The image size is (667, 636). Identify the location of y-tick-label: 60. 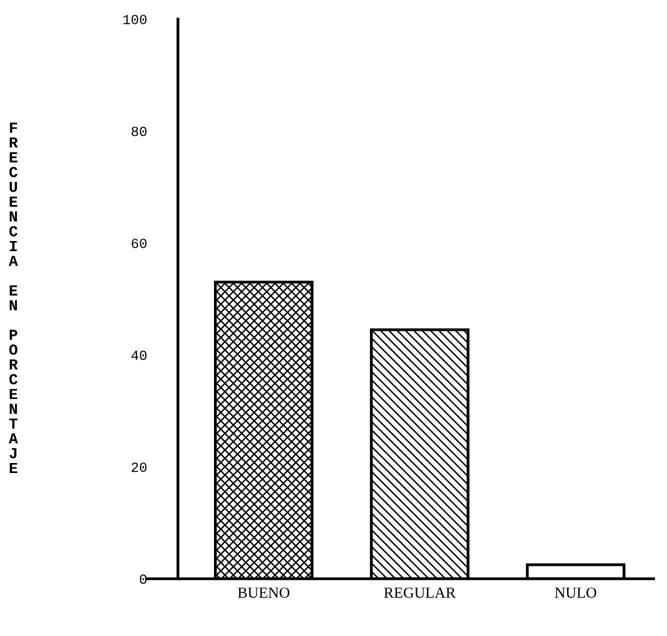
(139, 243).